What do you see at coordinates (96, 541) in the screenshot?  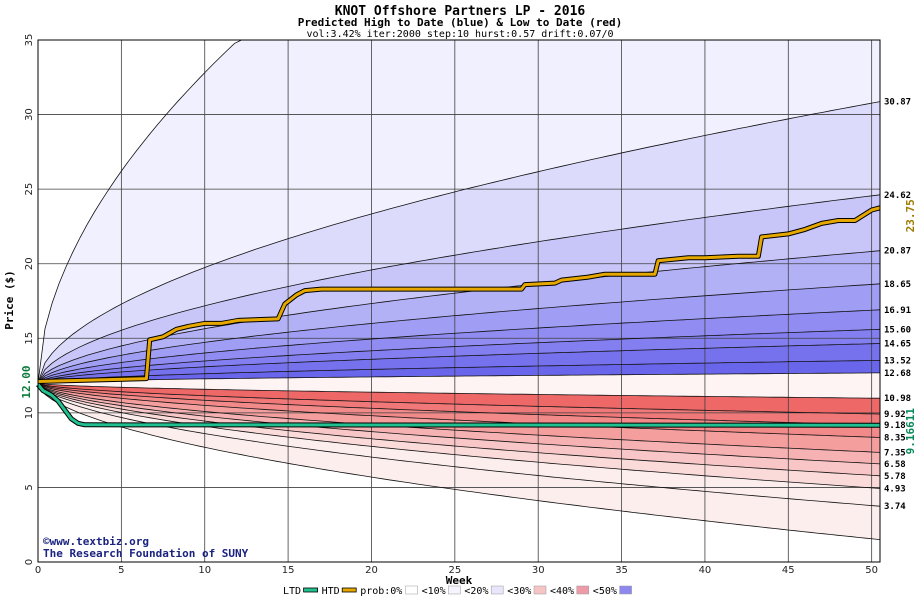 I see `credit-website: ©www.textbiz.org` at bounding box center [96, 541].